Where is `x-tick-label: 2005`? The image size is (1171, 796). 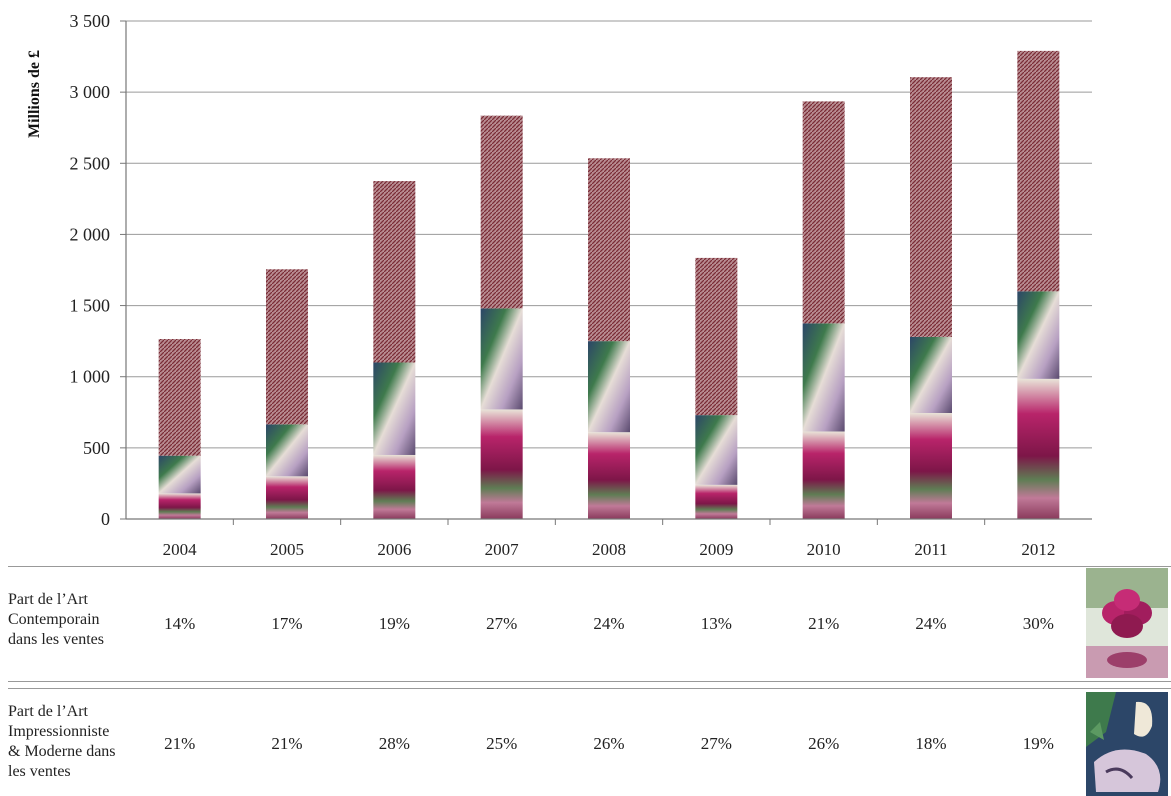 x-tick-label: 2005 is located at coordinates (287, 549).